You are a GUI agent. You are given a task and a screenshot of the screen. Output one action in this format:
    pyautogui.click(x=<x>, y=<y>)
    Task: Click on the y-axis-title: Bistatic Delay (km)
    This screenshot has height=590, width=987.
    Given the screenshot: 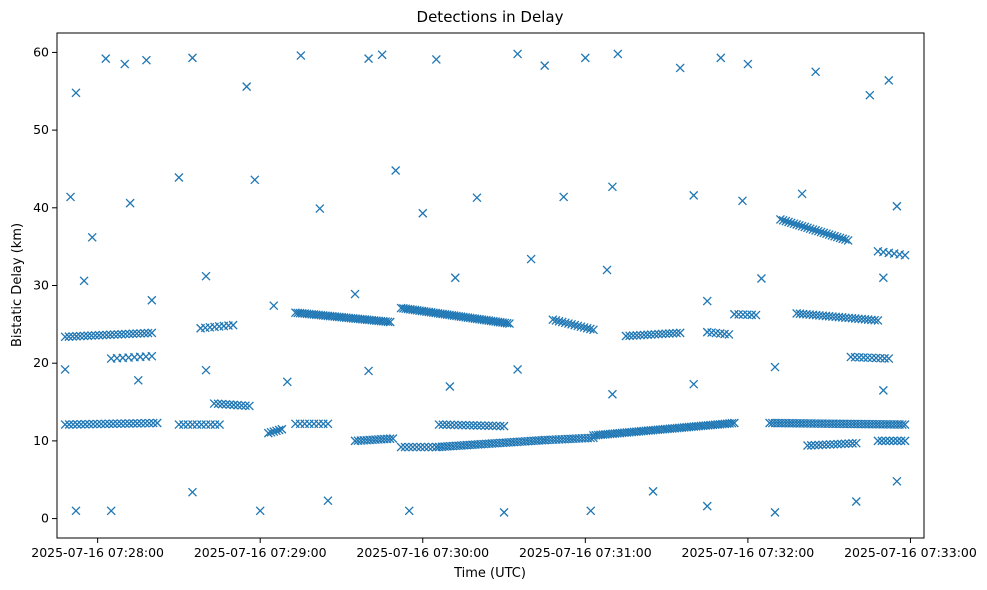 What is the action you would take?
    pyautogui.click(x=17, y=285)
    